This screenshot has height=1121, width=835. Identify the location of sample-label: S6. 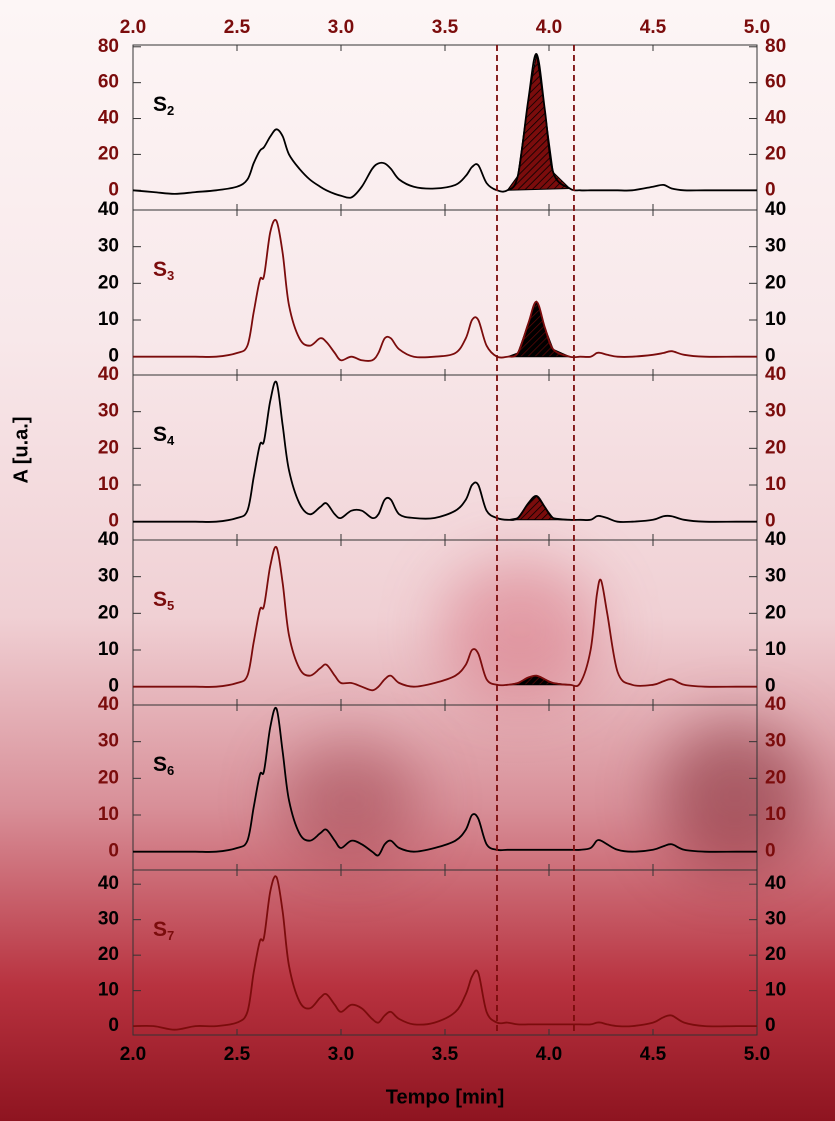
(163, 766).